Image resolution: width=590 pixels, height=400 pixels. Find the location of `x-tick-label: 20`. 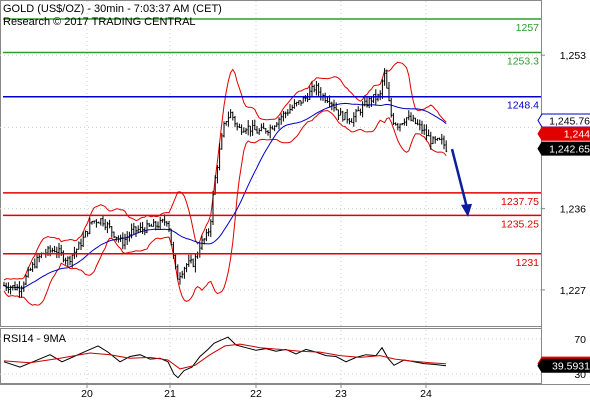

x-tick-label: 20 is located at coordinates (87, 394).